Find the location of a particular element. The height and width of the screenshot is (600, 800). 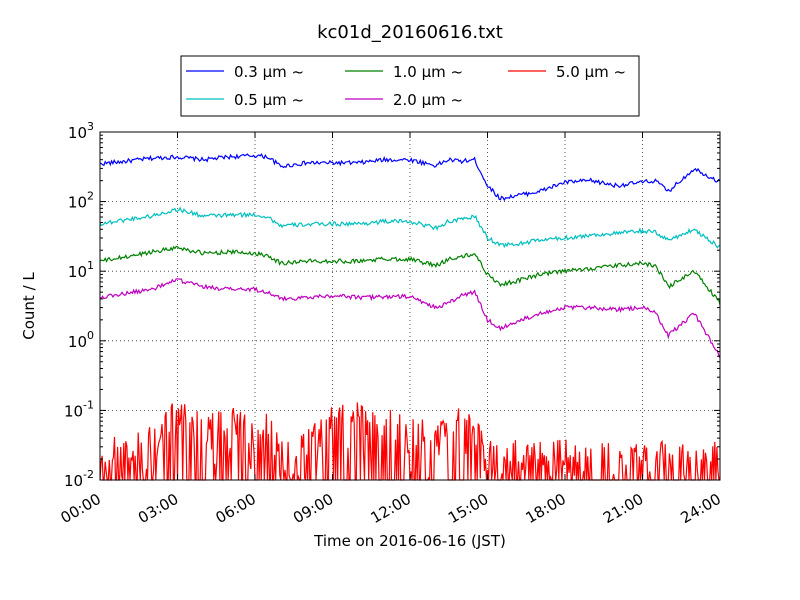

x-tick-label: 12:00 is located at coordinates (391, 508).